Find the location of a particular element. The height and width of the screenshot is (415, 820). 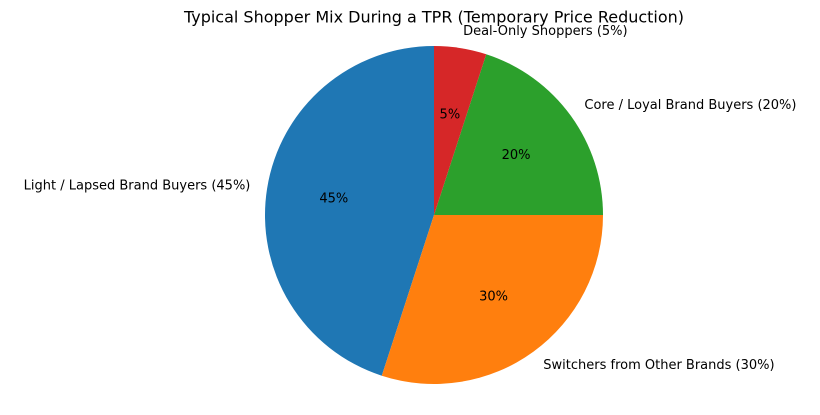

slice-label: Switchers from Other Brands (30%) is located at coordinates (658, 365).